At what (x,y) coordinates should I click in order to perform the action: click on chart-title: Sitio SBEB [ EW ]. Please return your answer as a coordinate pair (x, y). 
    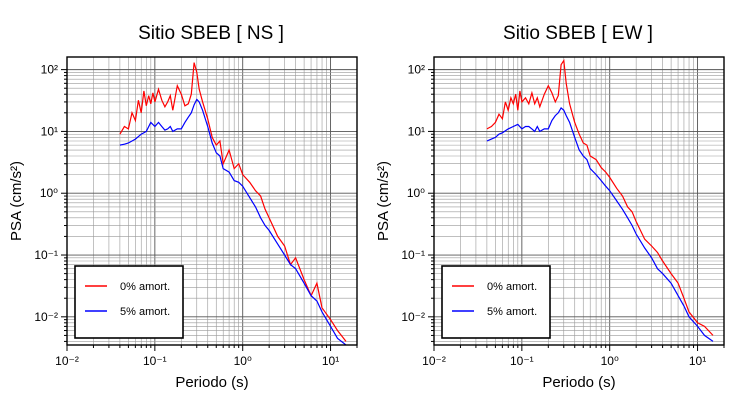
    Looking at the image, I should click on (578, 33).